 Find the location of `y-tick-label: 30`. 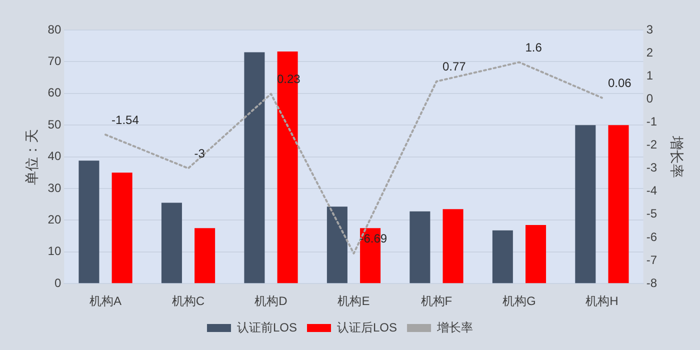

y-tick-label: 30 is located at coordinates (55, 187).